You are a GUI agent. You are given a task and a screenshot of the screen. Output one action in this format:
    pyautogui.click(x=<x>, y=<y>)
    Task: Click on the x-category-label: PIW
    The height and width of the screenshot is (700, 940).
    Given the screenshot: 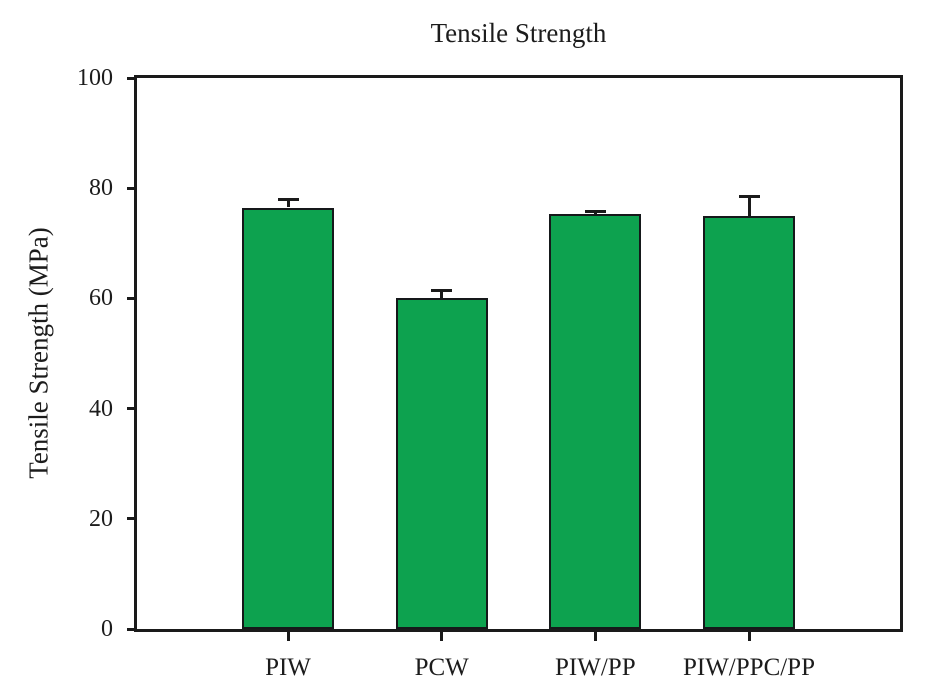 What is the action you would take?
    pyautogui.click(x=288, y=667)
    